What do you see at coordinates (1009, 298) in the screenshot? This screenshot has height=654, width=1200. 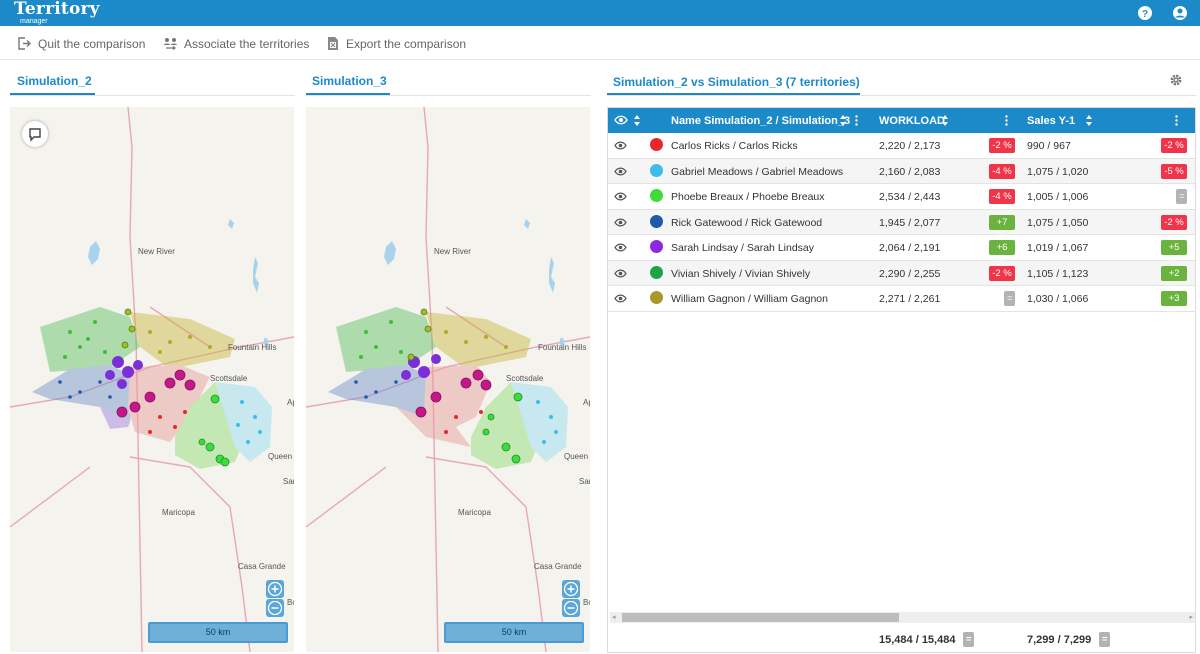 I see `workload-delta-badge: =` at bounding box center [1009, 298].